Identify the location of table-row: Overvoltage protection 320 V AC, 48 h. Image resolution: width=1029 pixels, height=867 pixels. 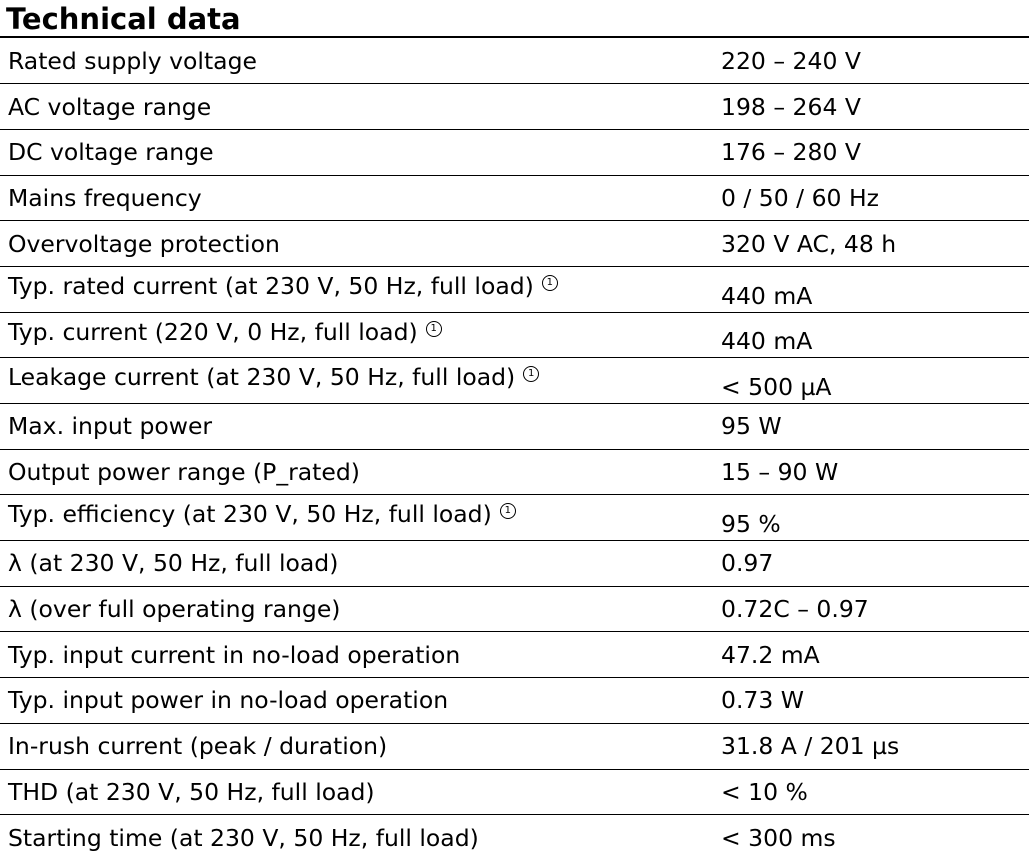
(514, 243).